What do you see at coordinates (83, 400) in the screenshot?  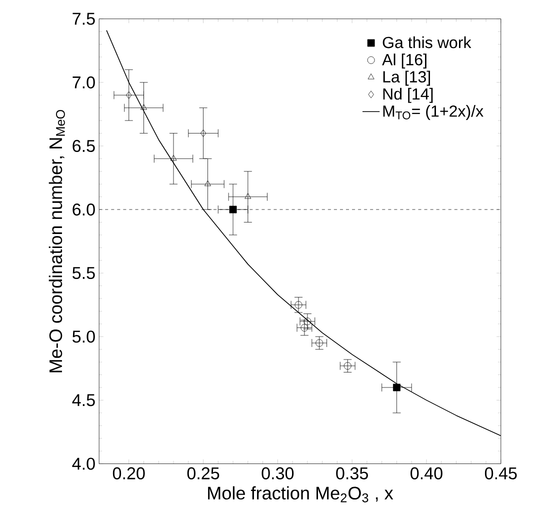 I see `y-tick-label: 4.5` at bounding box center [83, 400].